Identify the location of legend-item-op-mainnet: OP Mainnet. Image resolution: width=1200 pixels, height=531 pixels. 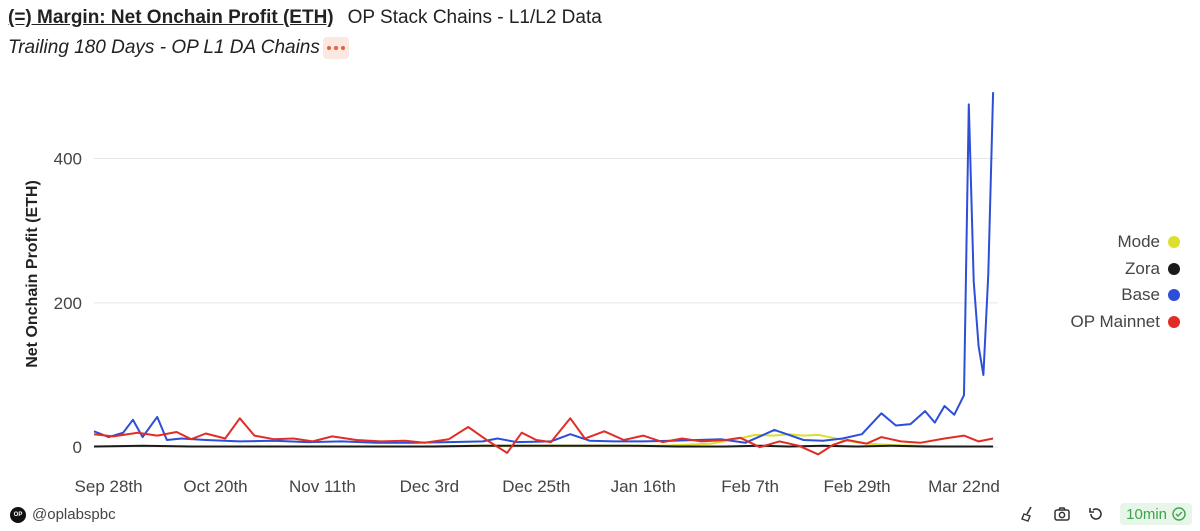
(1125, 322).